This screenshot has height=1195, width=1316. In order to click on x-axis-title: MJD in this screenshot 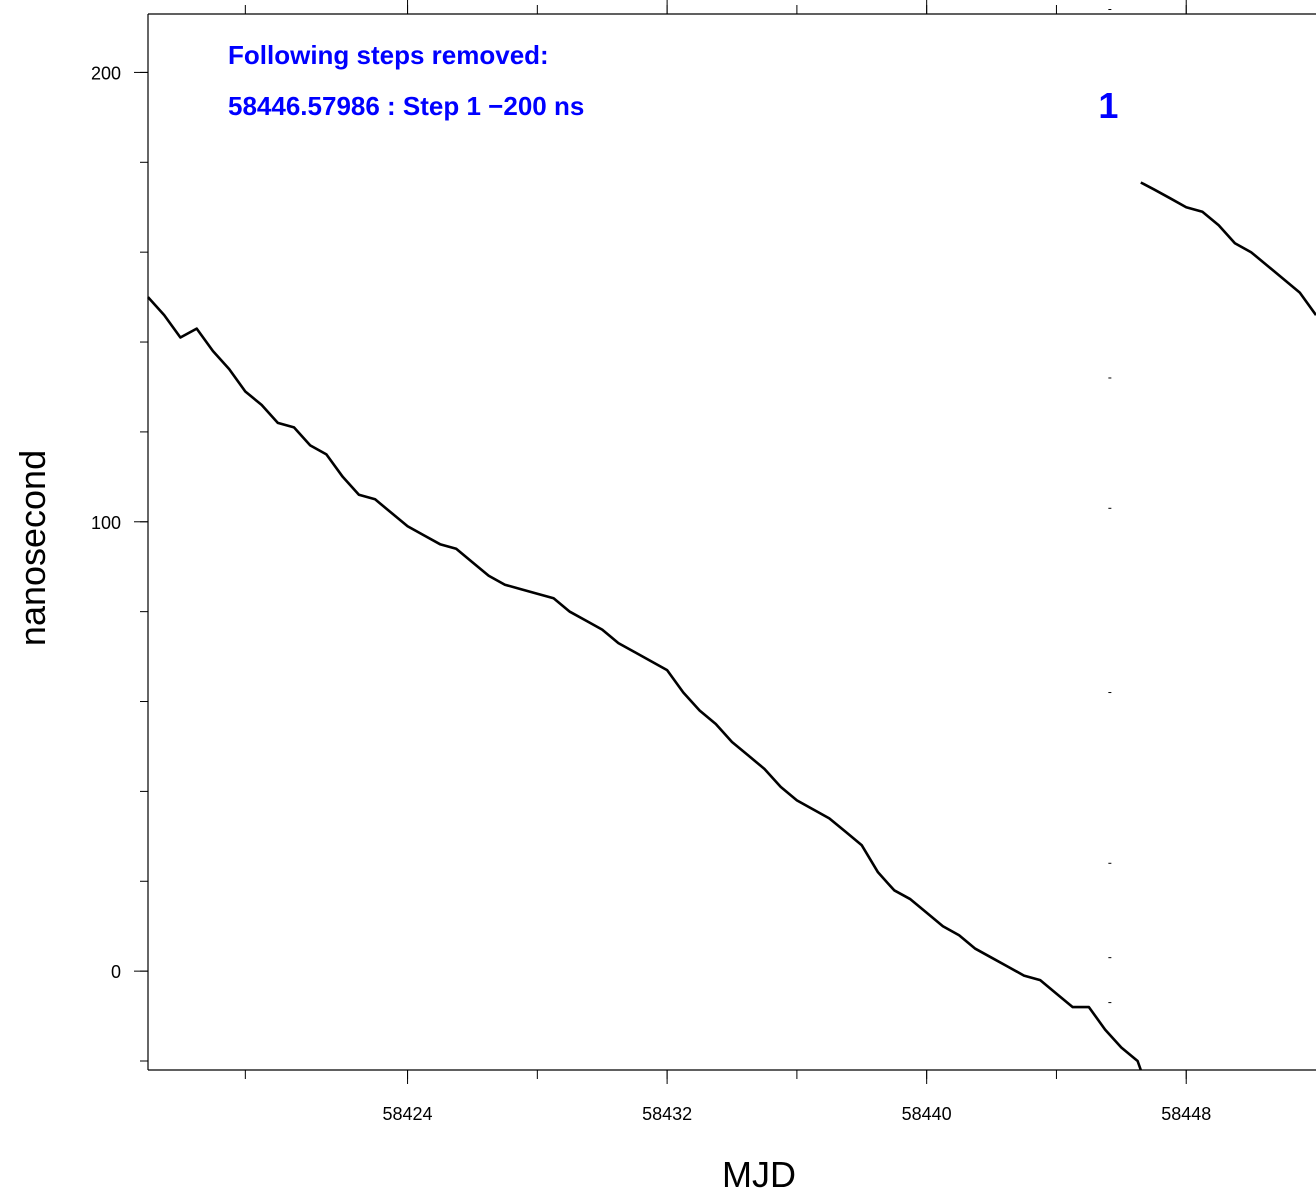, I will do `click(759, 1174)`.